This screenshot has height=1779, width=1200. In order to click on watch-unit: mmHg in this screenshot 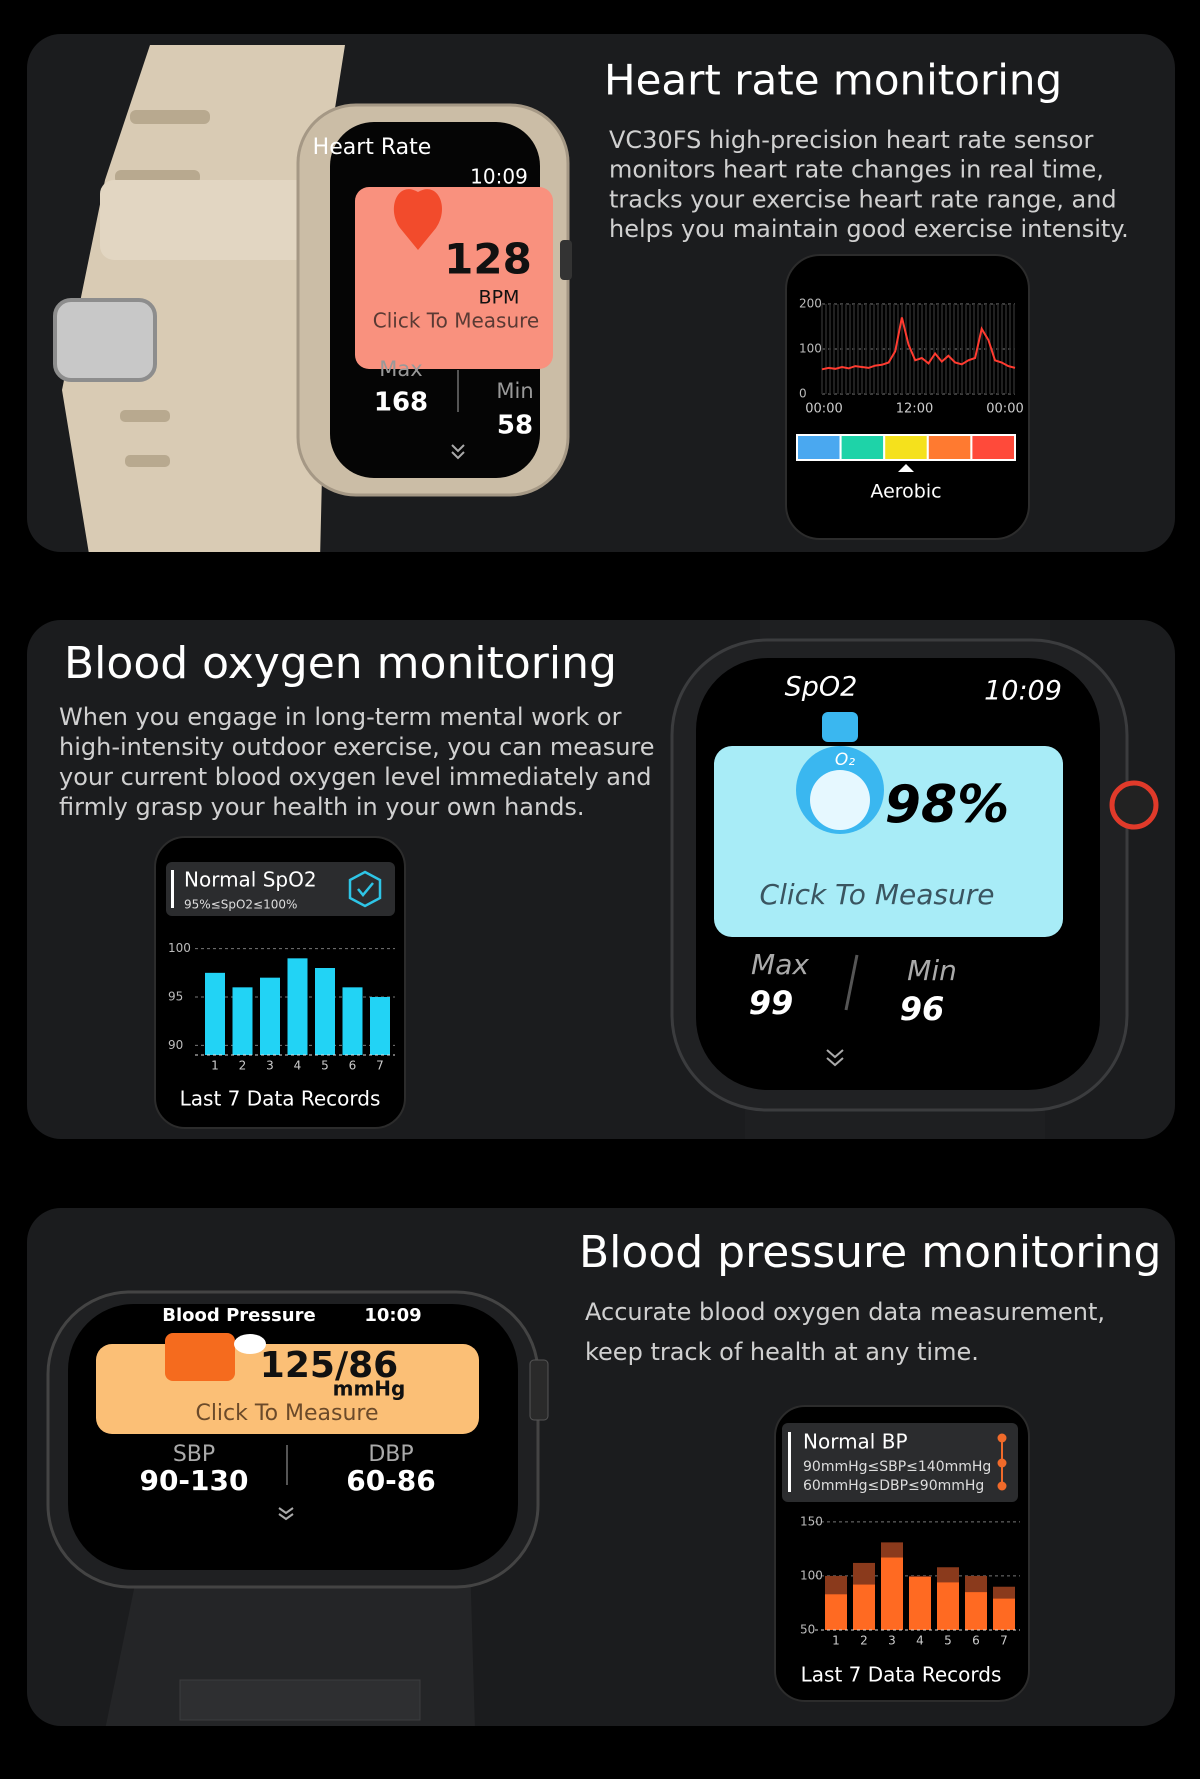, I will do `click(369, 1389)`.